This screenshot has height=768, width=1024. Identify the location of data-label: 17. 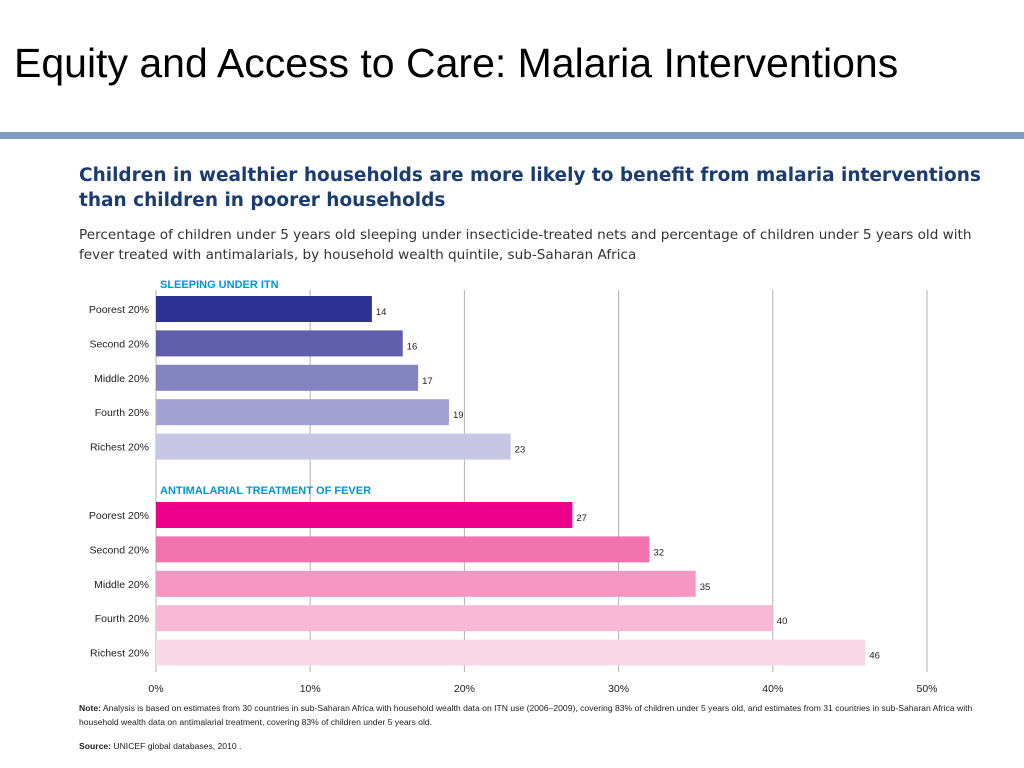
(427, 381).